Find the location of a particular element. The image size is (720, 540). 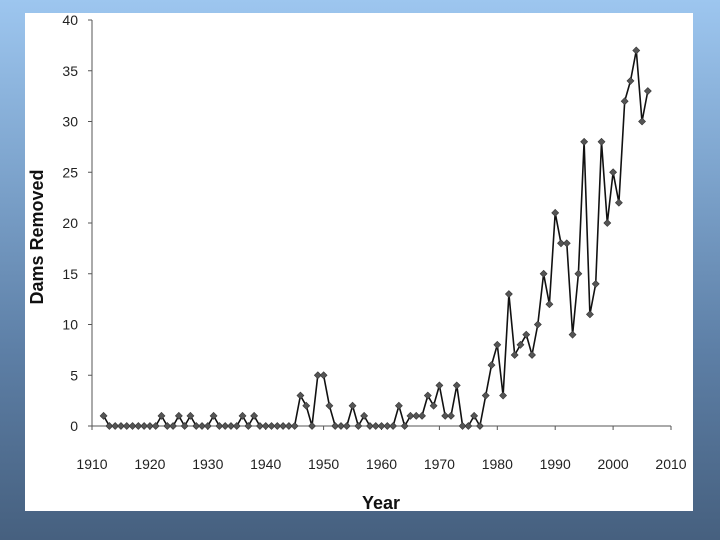

x-tick-label: 1980 is located at coordinates (497, 464).